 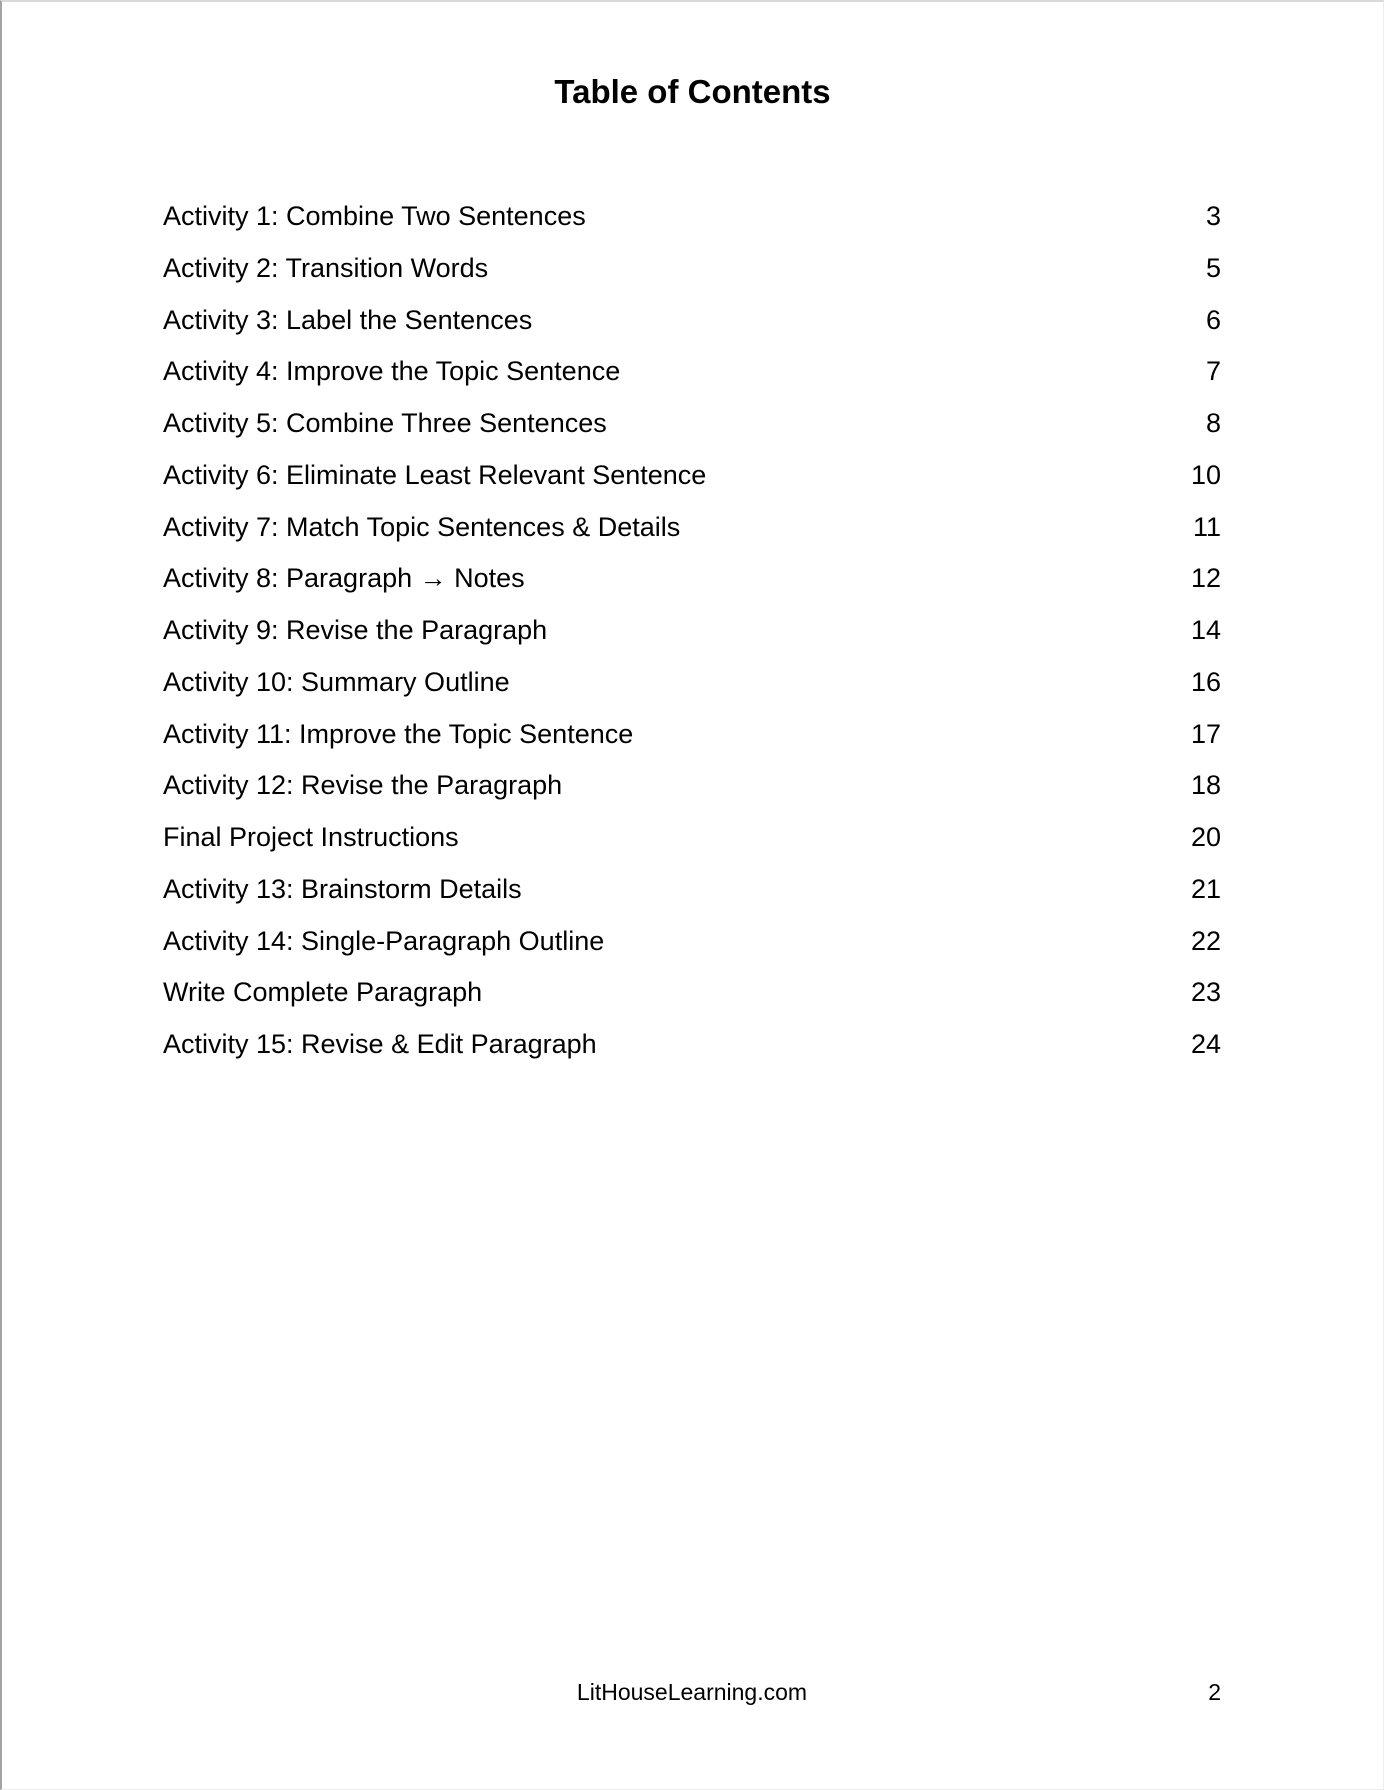 I want to click on toc-entry-page: 18, so click(x=1205, y=785).